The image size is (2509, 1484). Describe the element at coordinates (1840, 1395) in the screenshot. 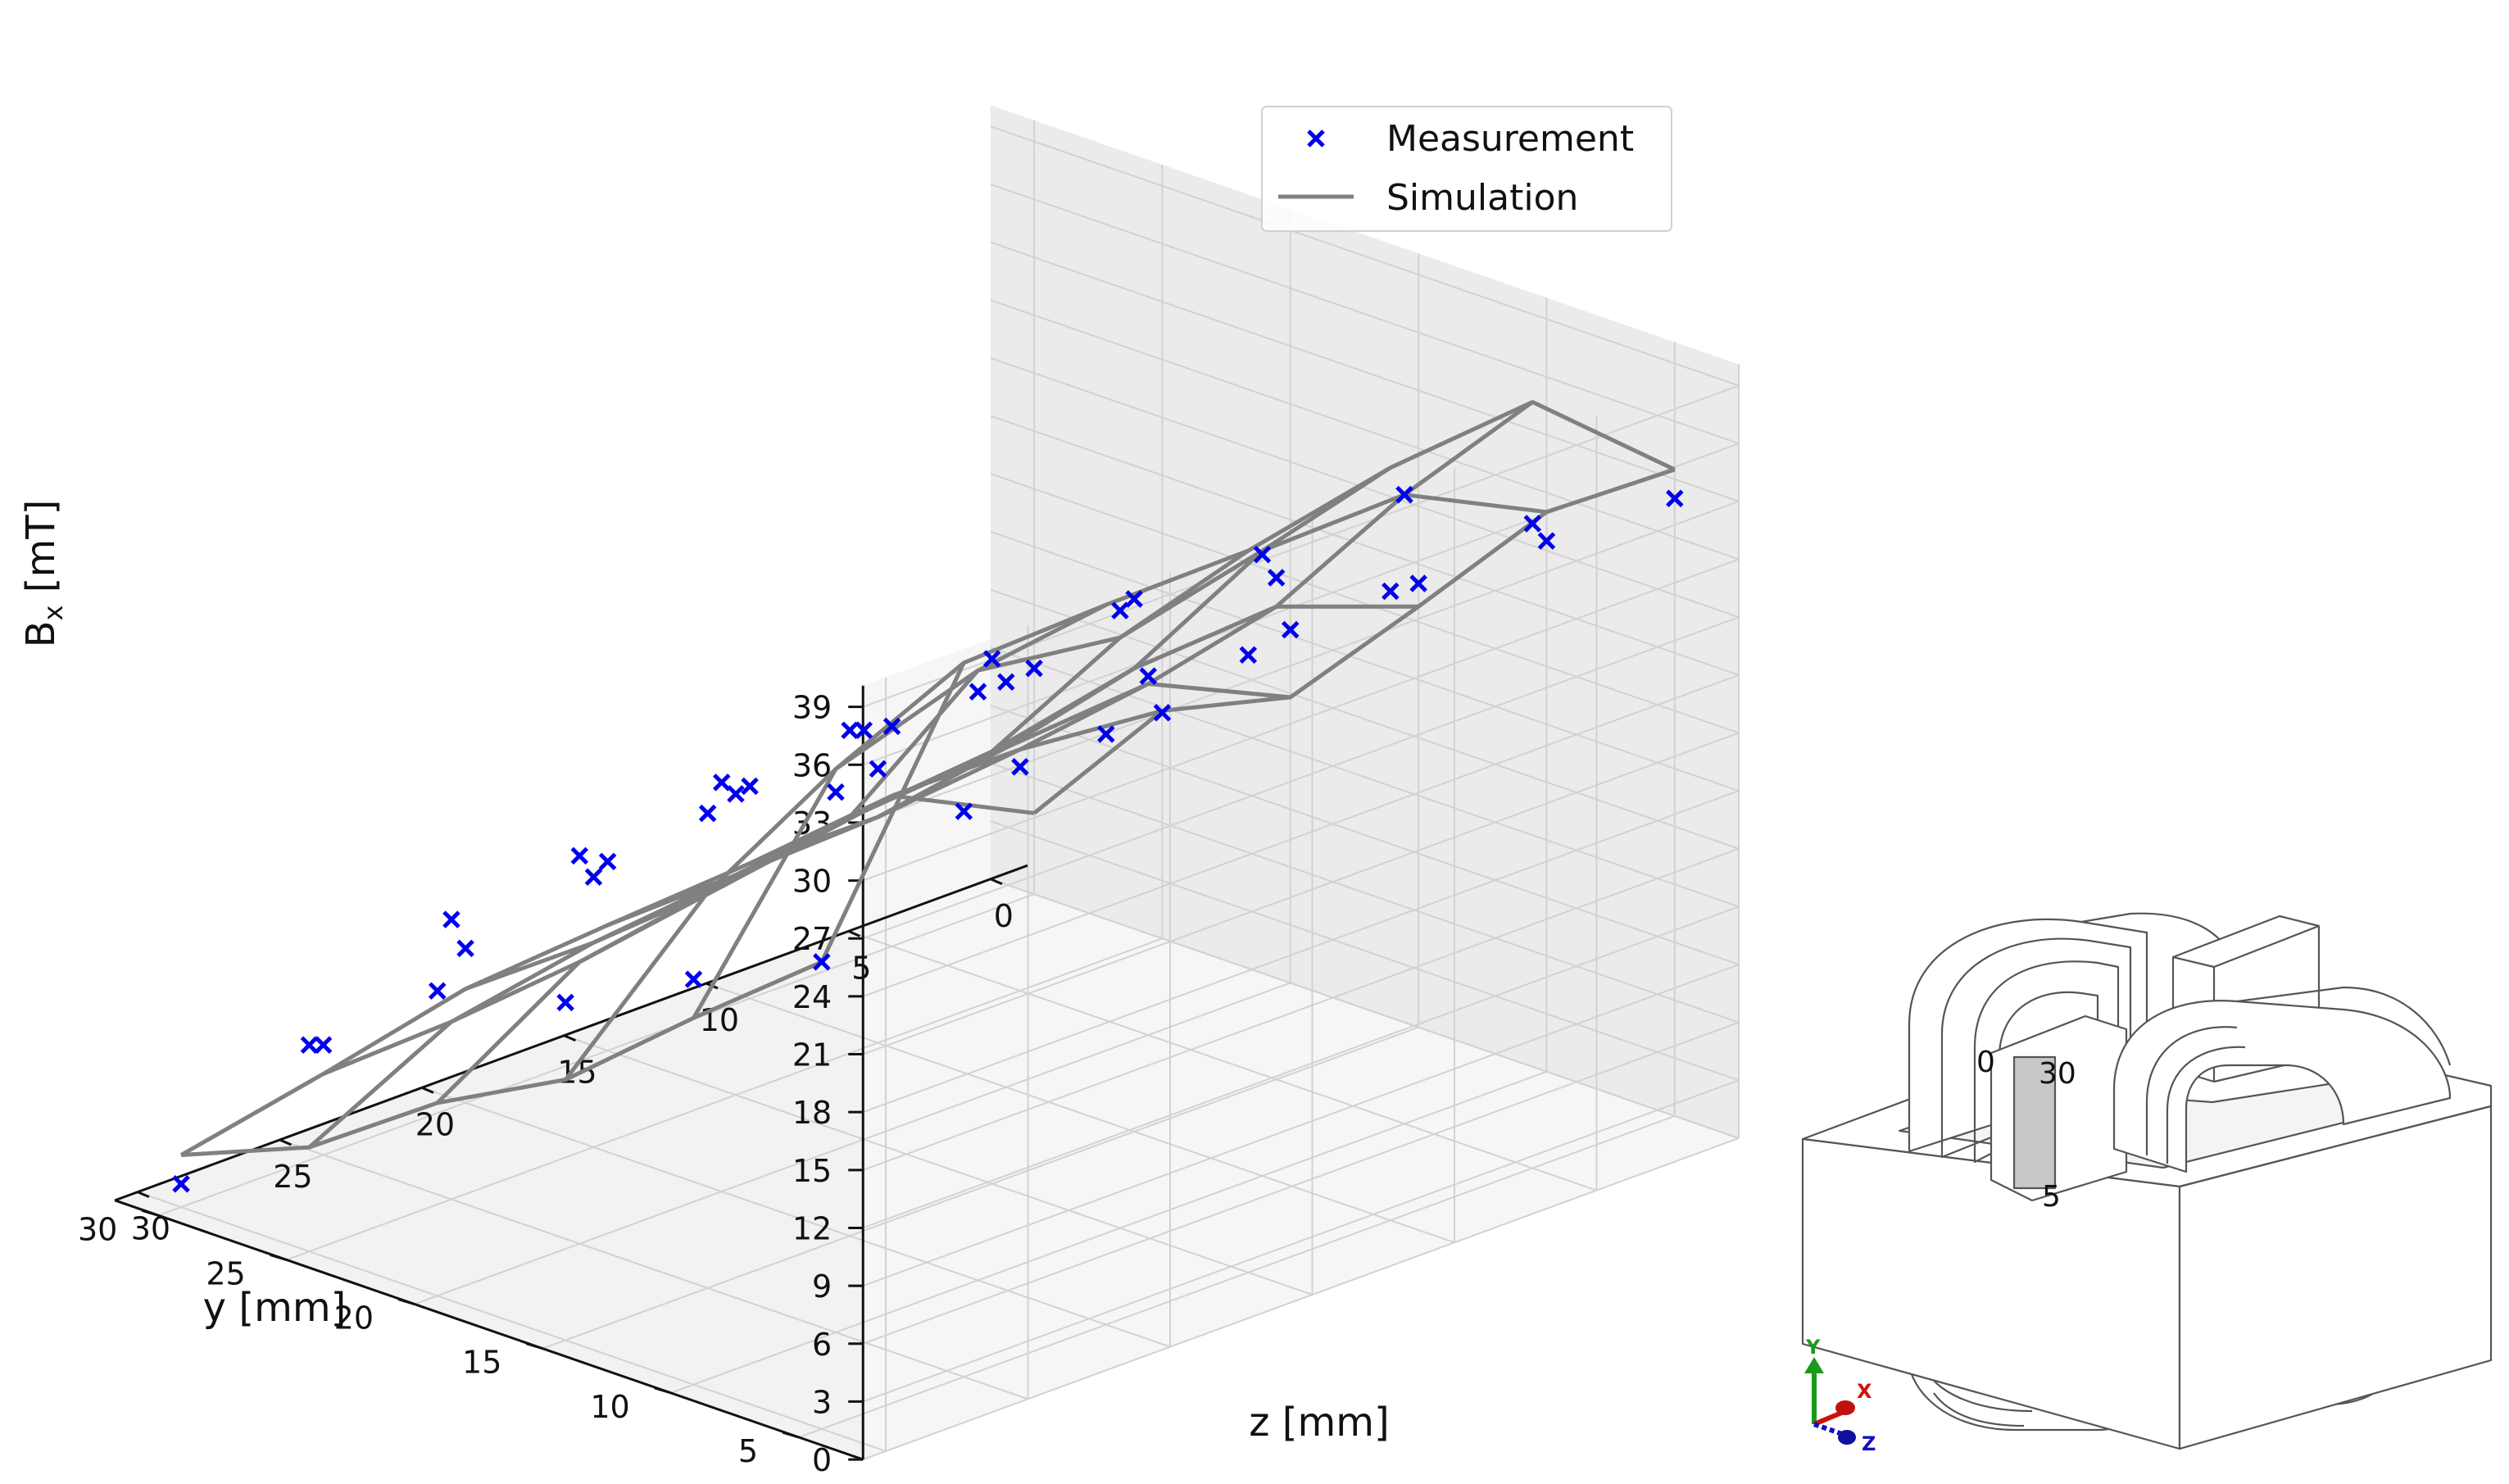

I see `coordinate-triad: Y X Z` at that location.